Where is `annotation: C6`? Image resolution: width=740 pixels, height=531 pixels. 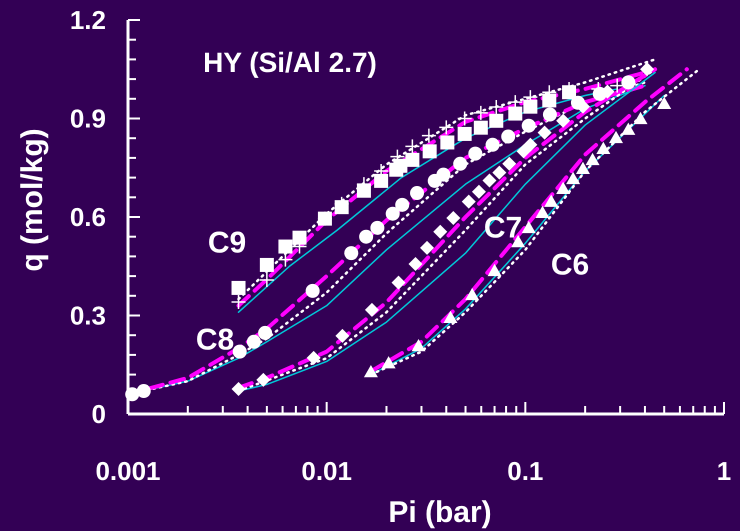
annotation: C6 is located at coordinates (570, 265).